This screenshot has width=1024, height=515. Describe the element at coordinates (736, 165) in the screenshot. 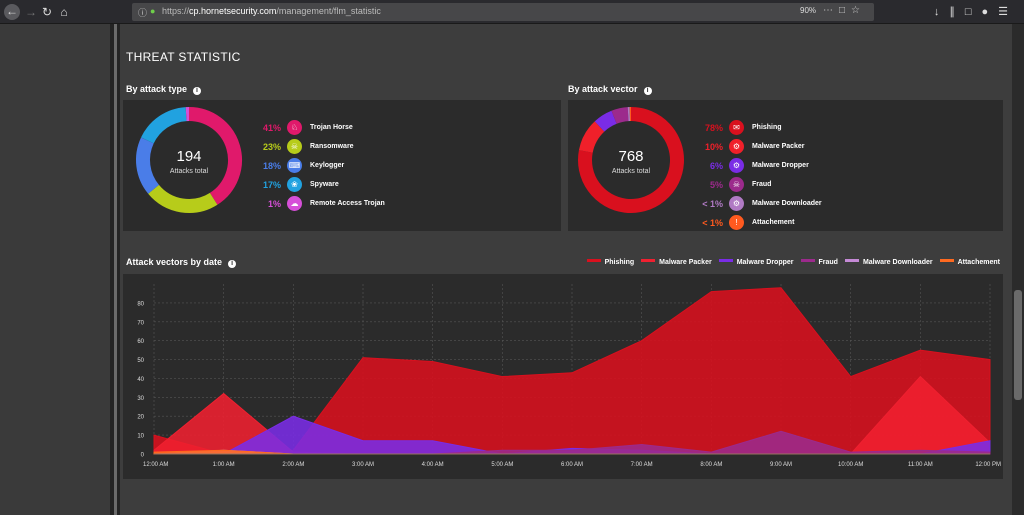

I see `malware-dropper-icon: ⚙` at that location.